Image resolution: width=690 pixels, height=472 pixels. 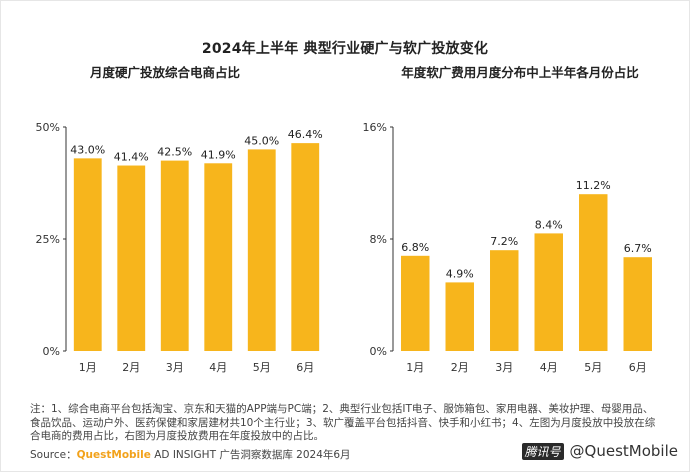 What do you see at coordinates (250, 455) in the screenshot?
I see `source-rest: AD INSIGHT 广告洞察数据库 2024年6月` at bounding box center [250, 455].